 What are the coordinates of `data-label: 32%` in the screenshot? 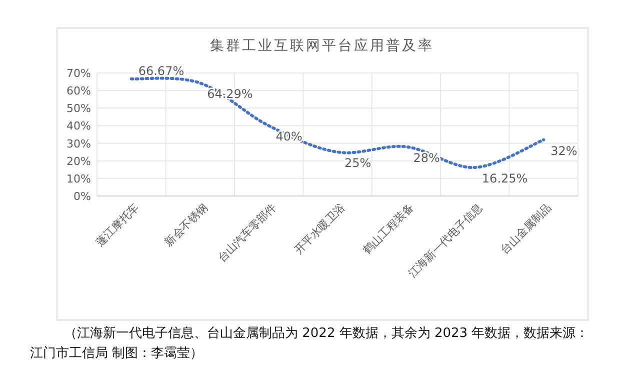 It's located at (564, 151).